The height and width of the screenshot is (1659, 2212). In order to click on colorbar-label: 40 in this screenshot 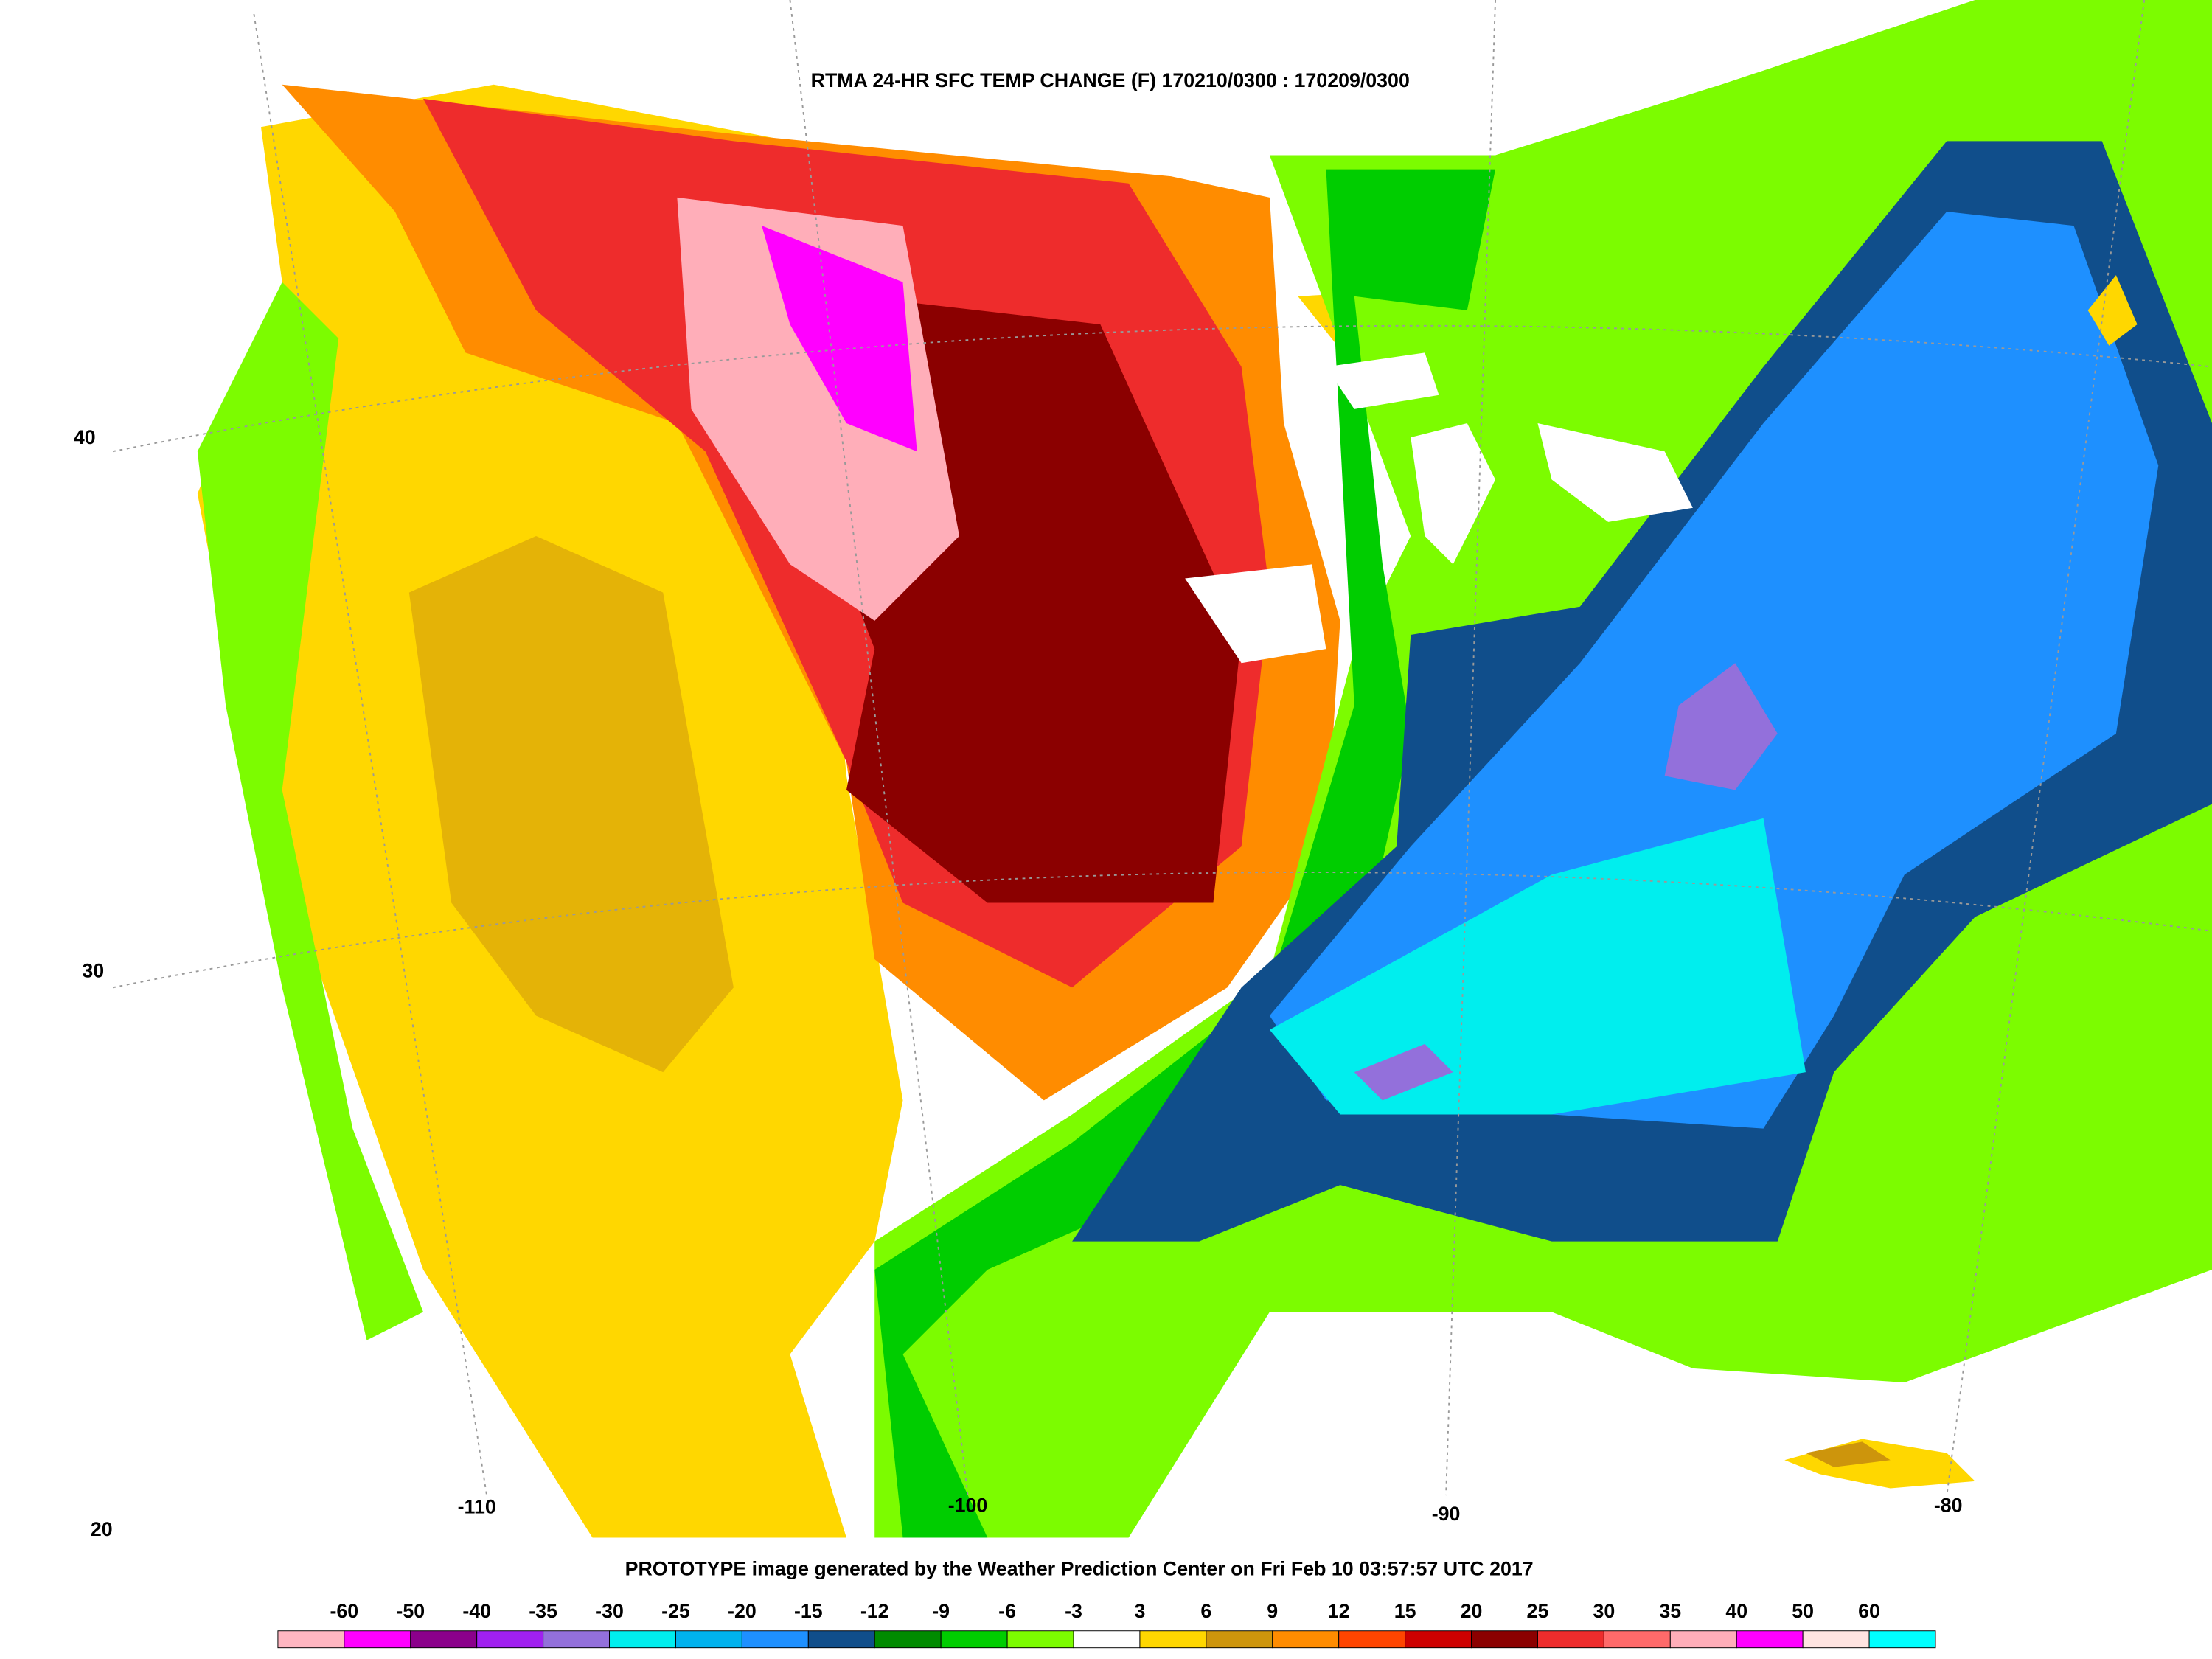, I will do `click(1736, 1611)`.